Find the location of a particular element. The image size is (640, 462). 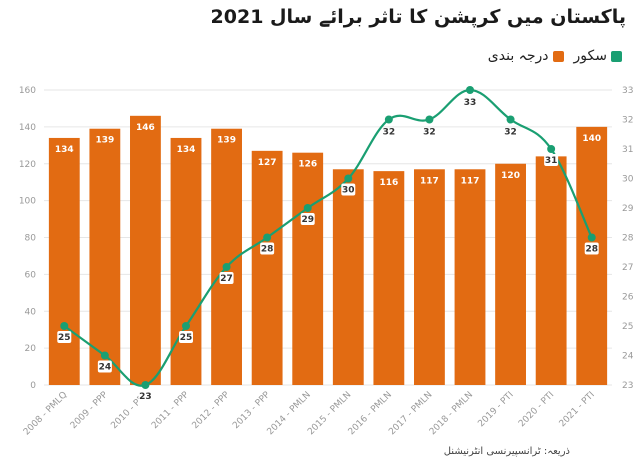

legend-swatch-score is located at coordinates (616, 56).